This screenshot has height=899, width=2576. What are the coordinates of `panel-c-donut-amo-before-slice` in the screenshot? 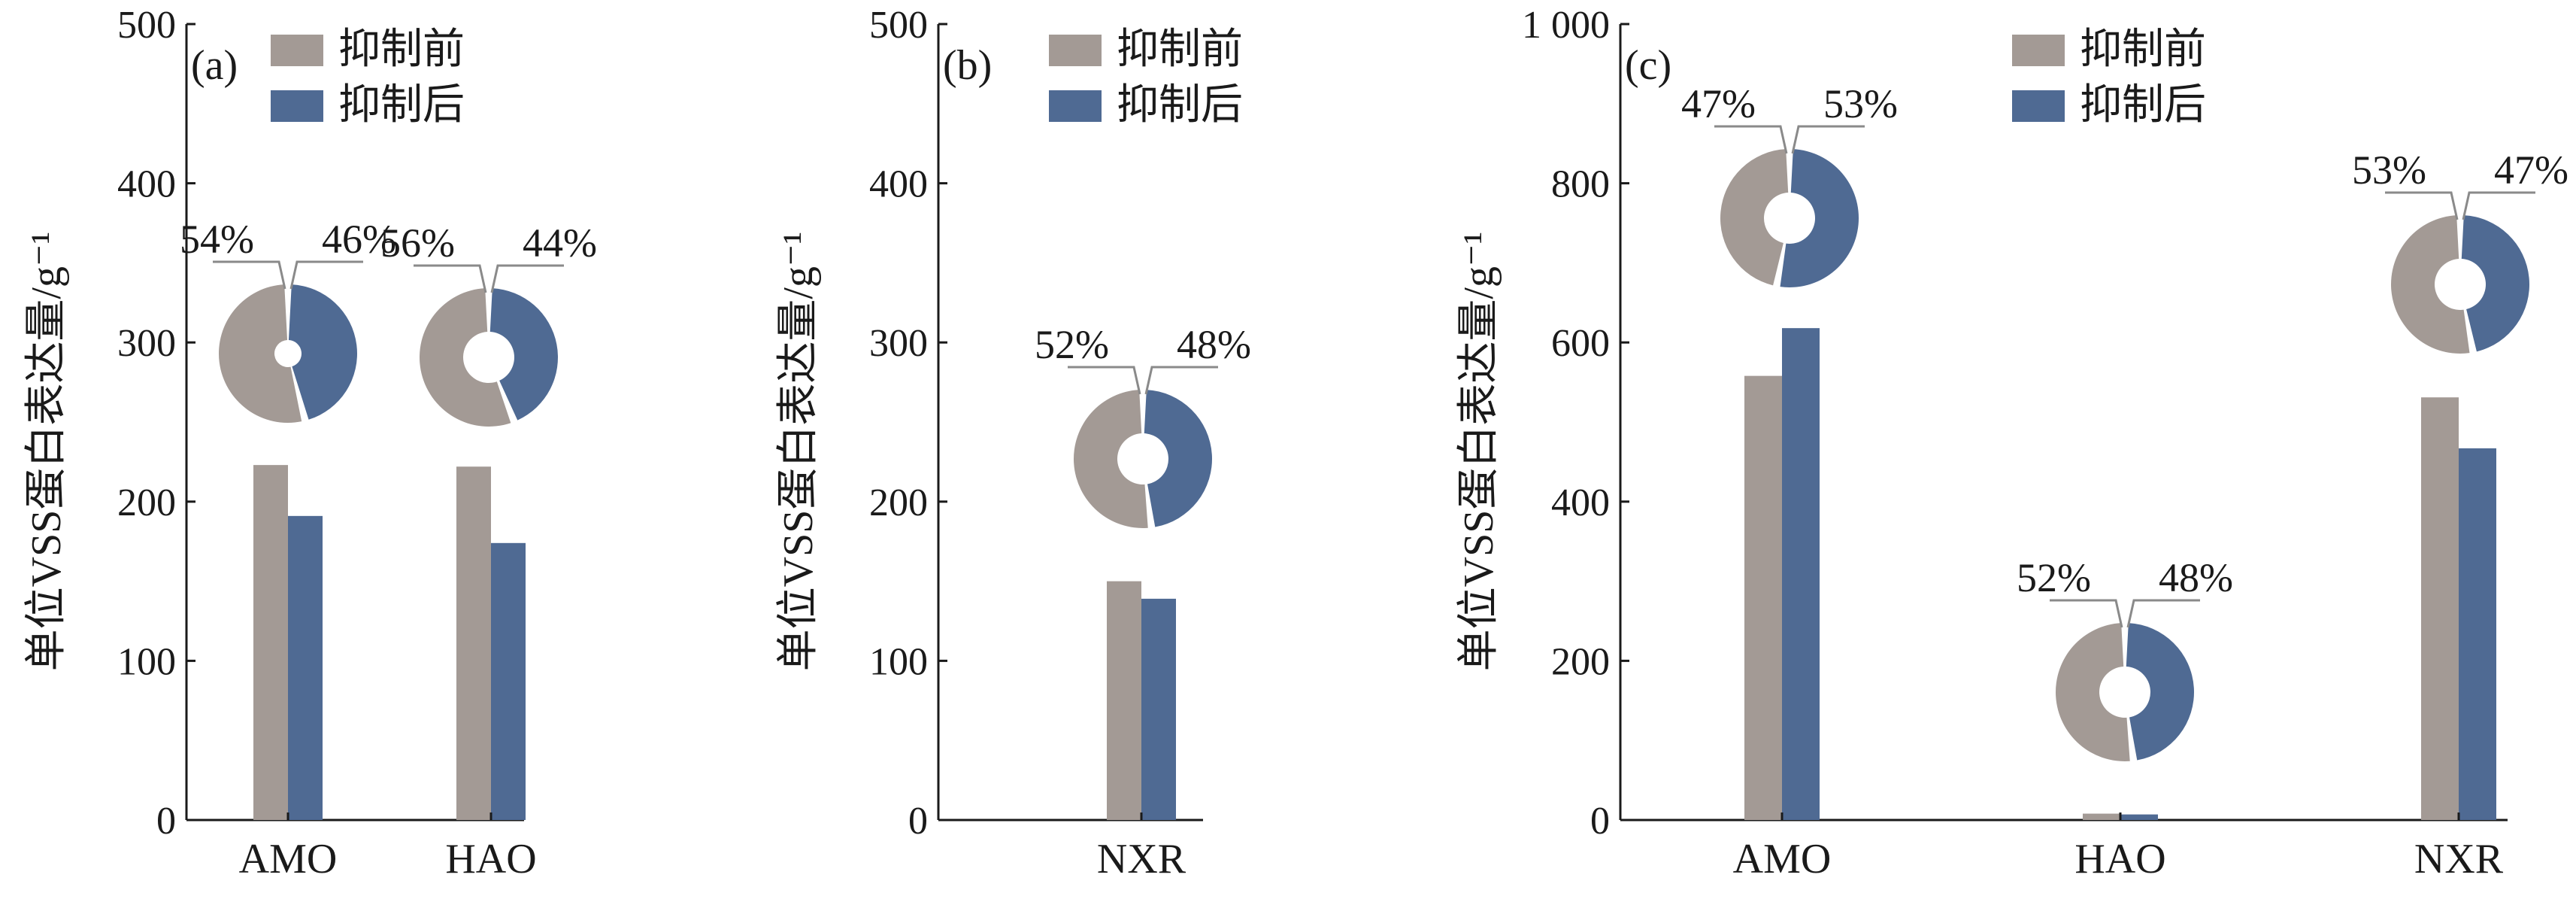 It's located at (1754, 217).